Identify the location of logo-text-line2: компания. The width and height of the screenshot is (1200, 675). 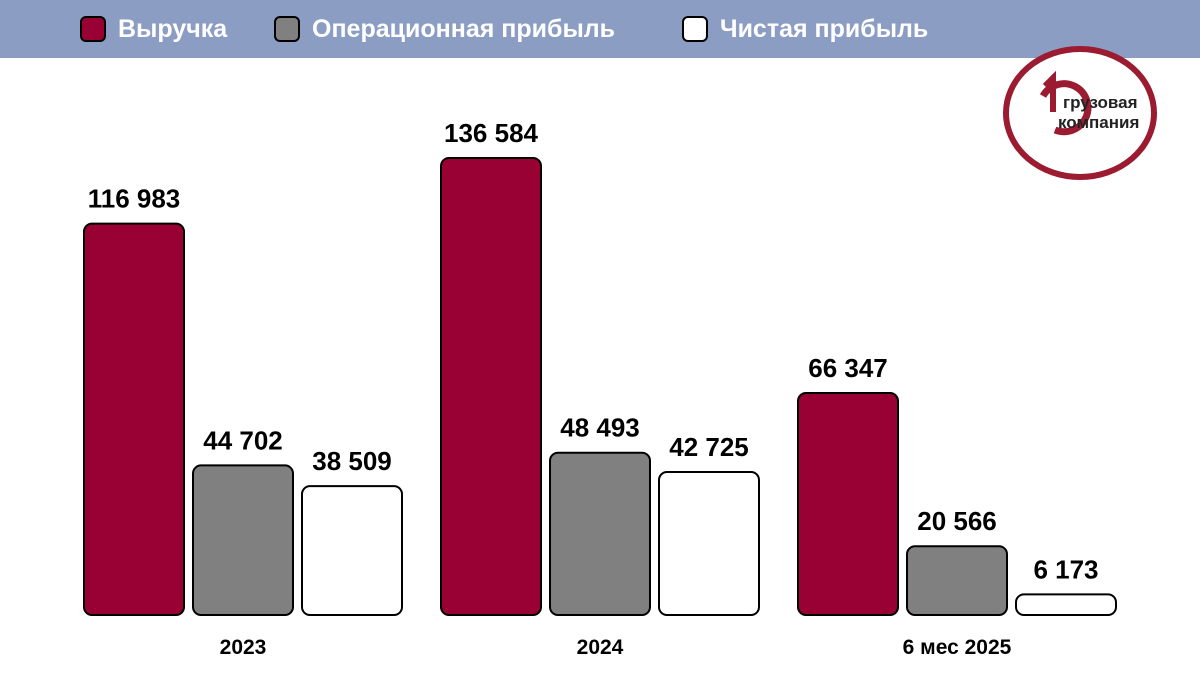
(1098, 122).